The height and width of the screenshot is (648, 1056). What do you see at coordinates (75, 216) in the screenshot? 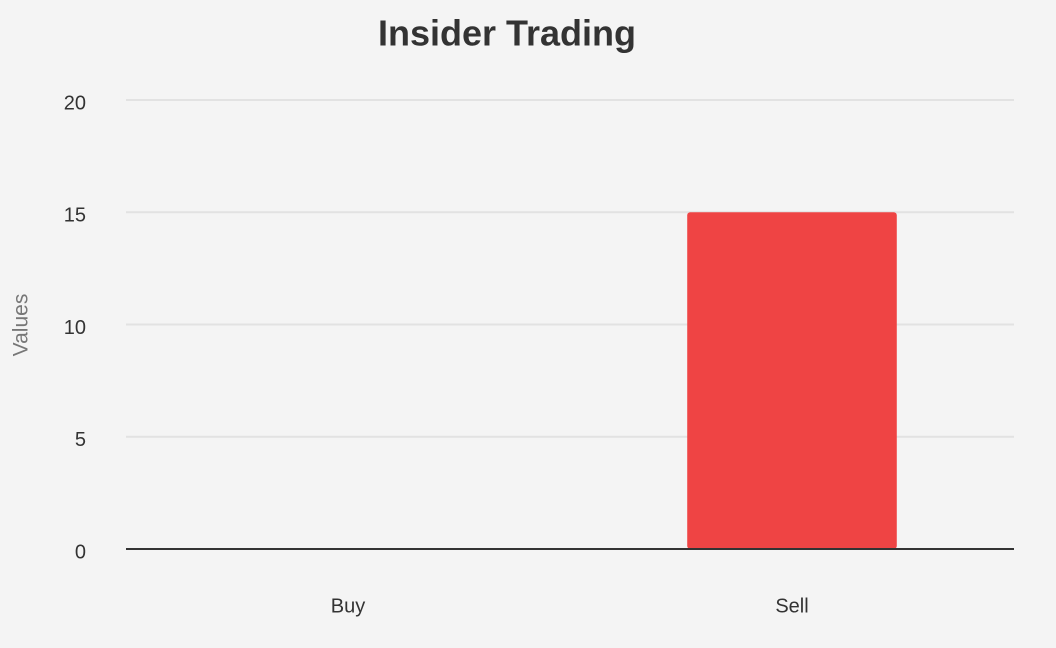
I see `y-tick-label: 15` at bounding box center [75, 216].